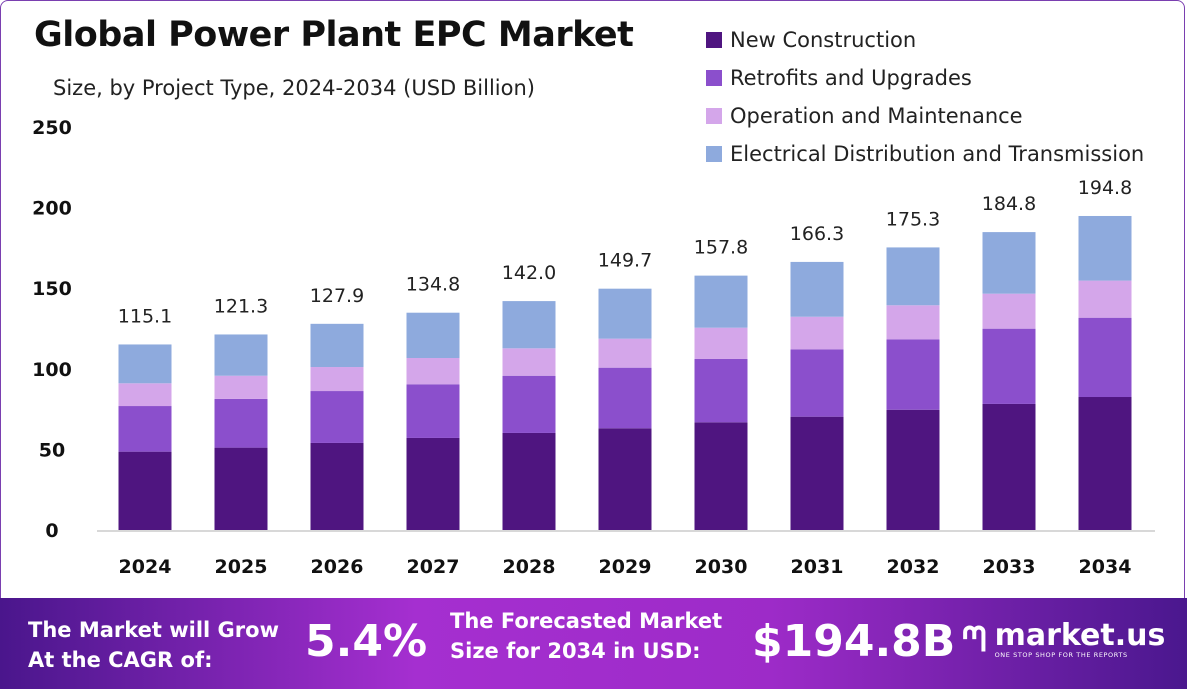 This screenshot has height=689, width=1187. Describe the element at coordinates (334, 35) in the screenshot. I see `chart-title: Global Power Plant EPC Market` at that location.